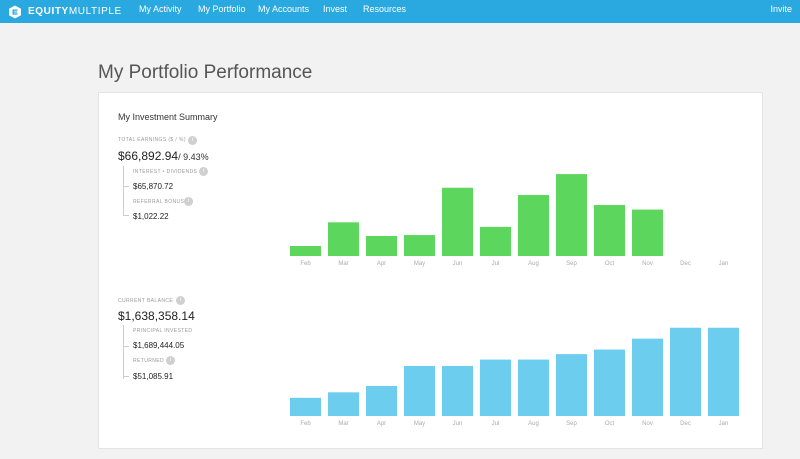  What do you see at coordinates (148, 156) in the screenshot?
I see `total-earnings-amount: $66,892.94` at bounding box center [148, 156].